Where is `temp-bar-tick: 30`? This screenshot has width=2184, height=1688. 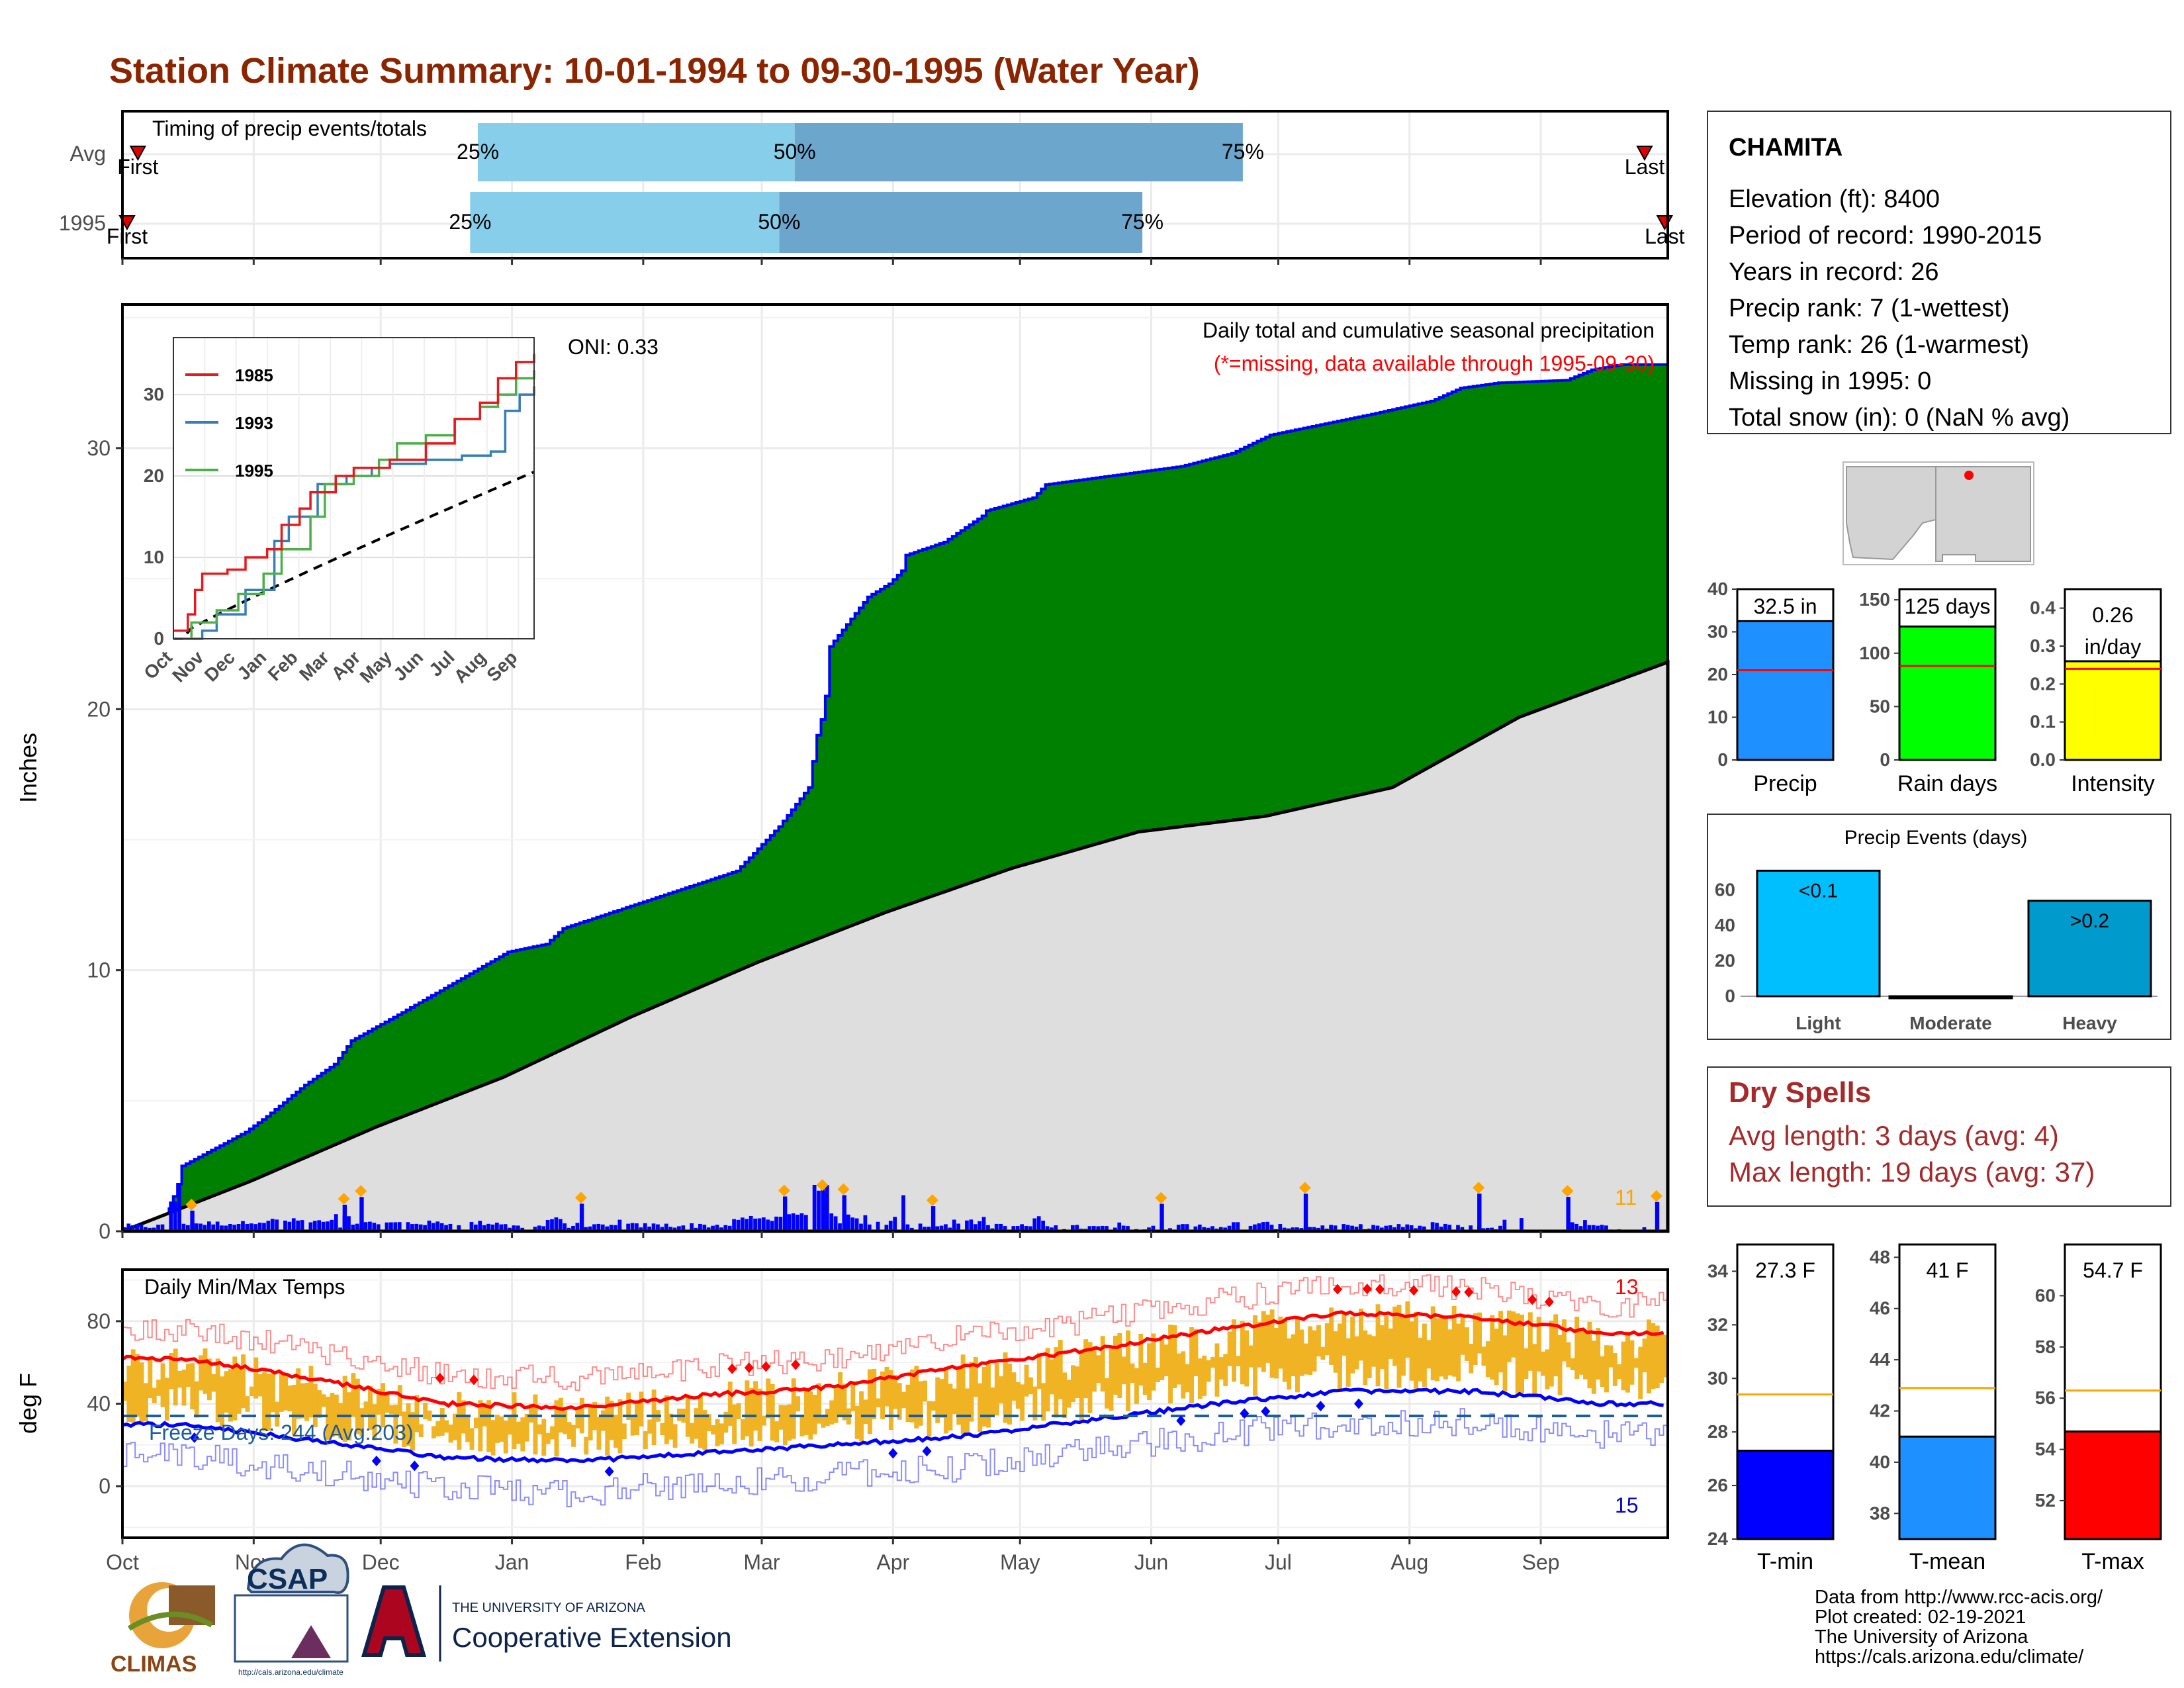 temp-bar-tick: 30 is located at coordinates (1718, 1378).